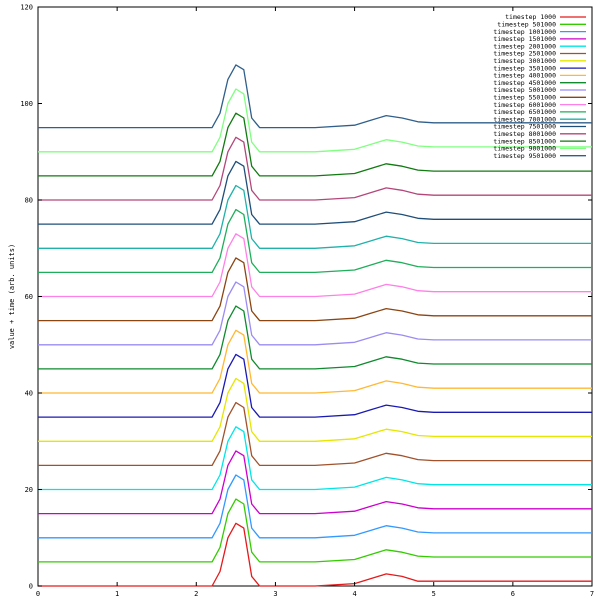 This screenshot has width=600, height=600. I want to click on x-tick-label: 5, so click(434, 594).